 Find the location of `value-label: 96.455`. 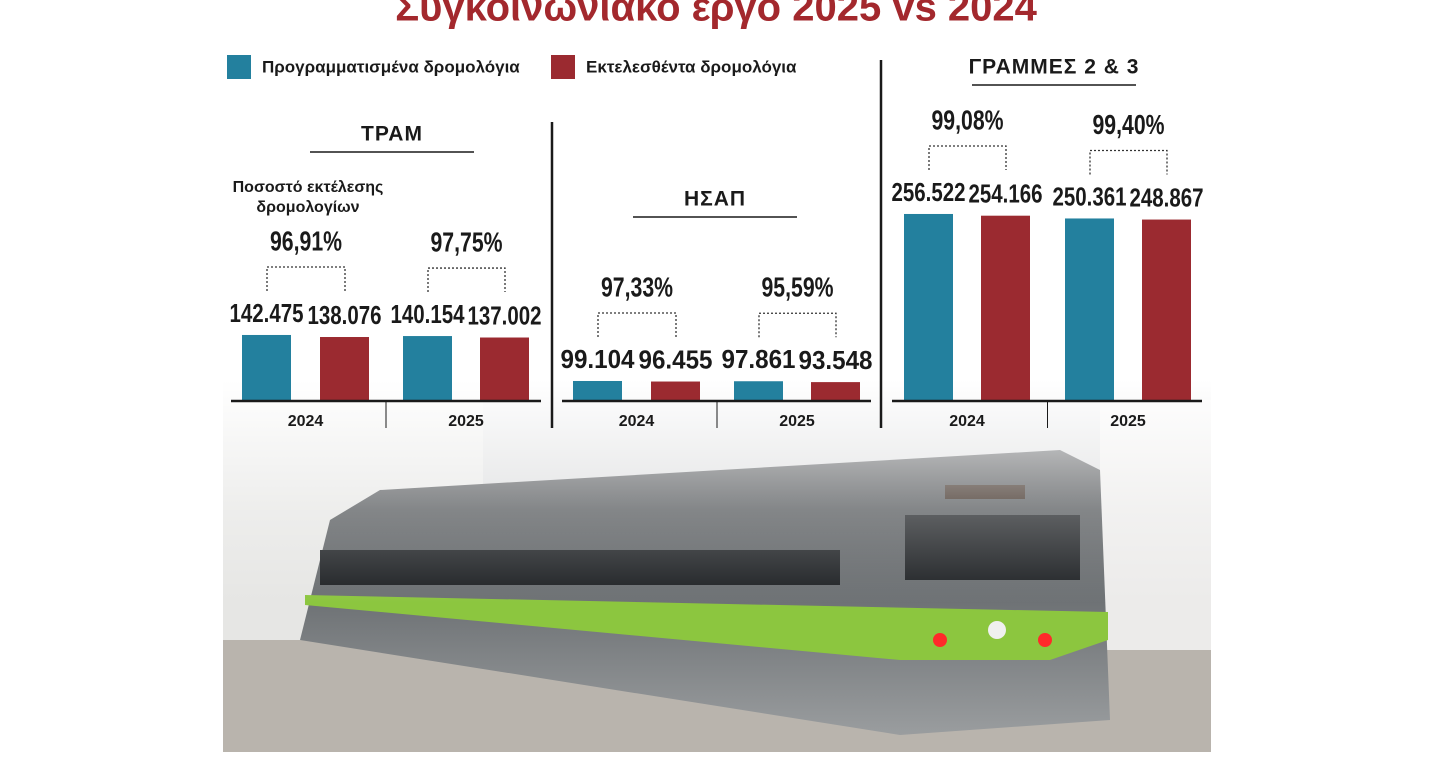

value-label: 96.455 is located at coordinates (676, 359).